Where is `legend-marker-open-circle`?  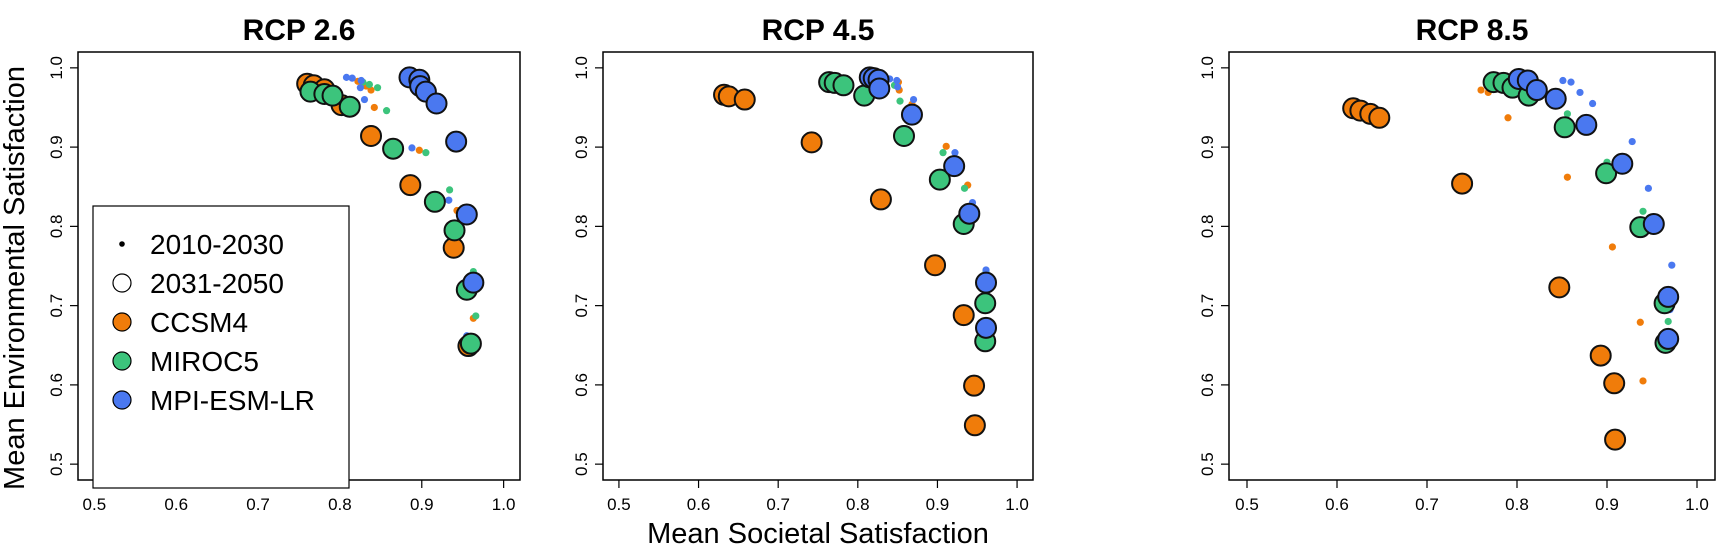
legend-marker-open-circle is located at coordinates (122, 283).